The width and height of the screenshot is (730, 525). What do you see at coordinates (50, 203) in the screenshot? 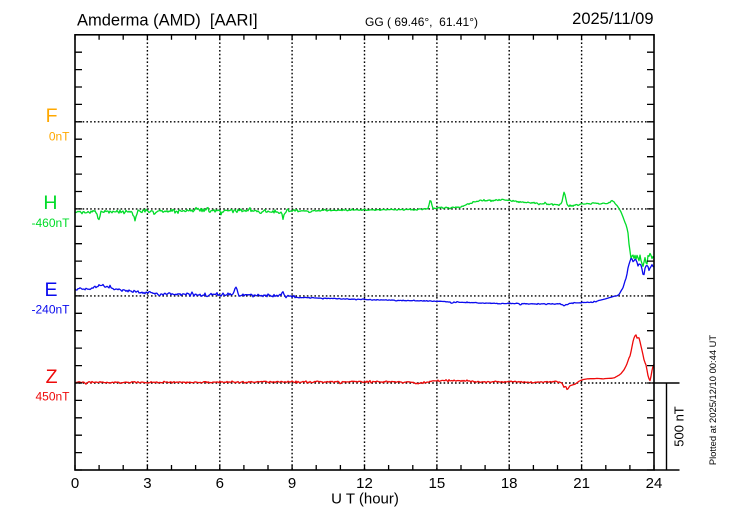
I see `svg-text: H` at bounding box center [50, 203].